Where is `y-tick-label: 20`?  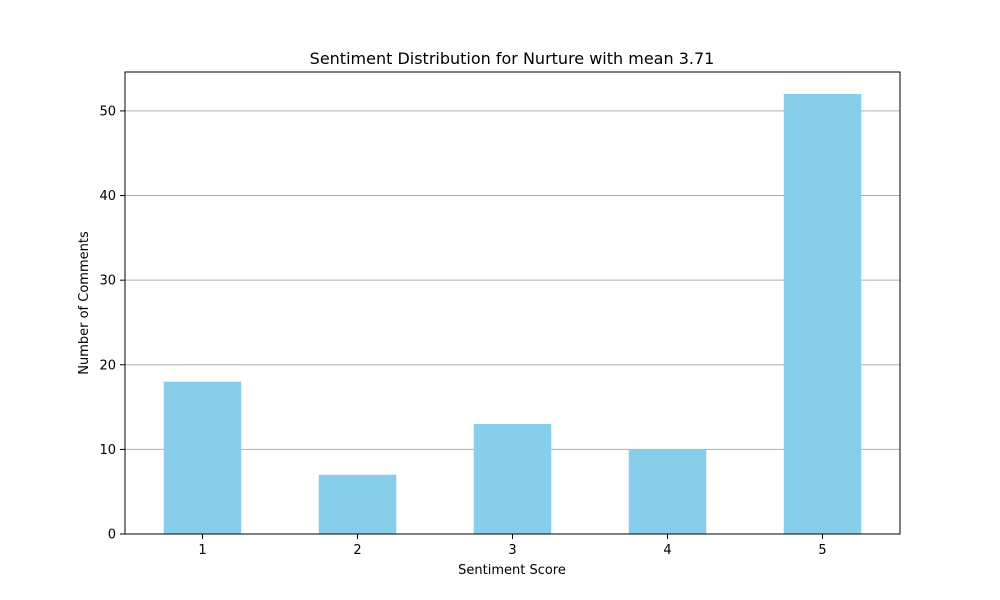 y-tick-label: 20 is located at coordinates (107, 365).